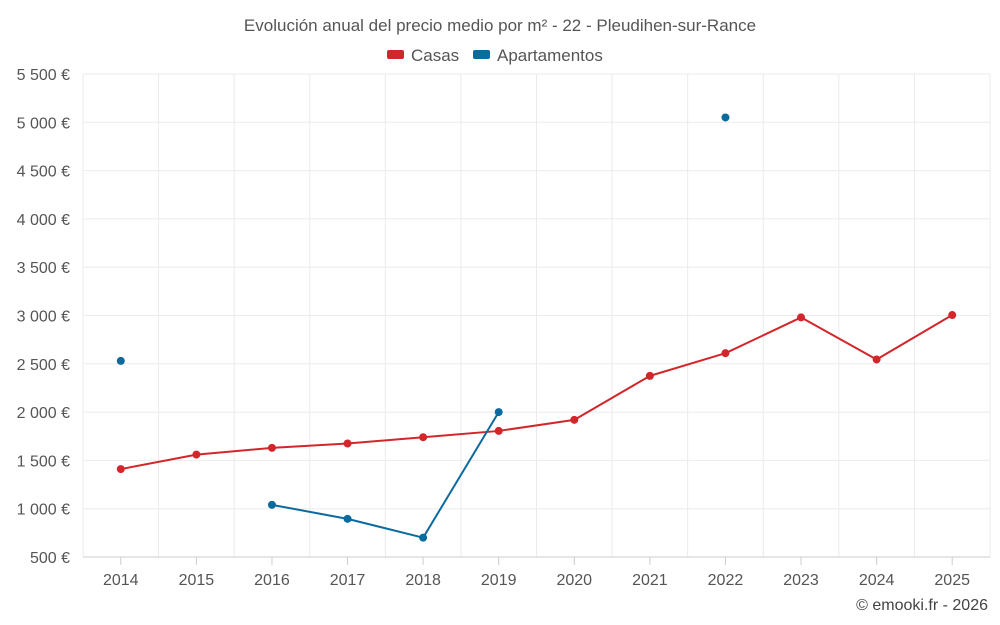 The image size is (1000, 625). What do you see at coordinates (801, 580) in the screenshot?
I see `x-tick-label: 2023` at bounding box center [801, 580].